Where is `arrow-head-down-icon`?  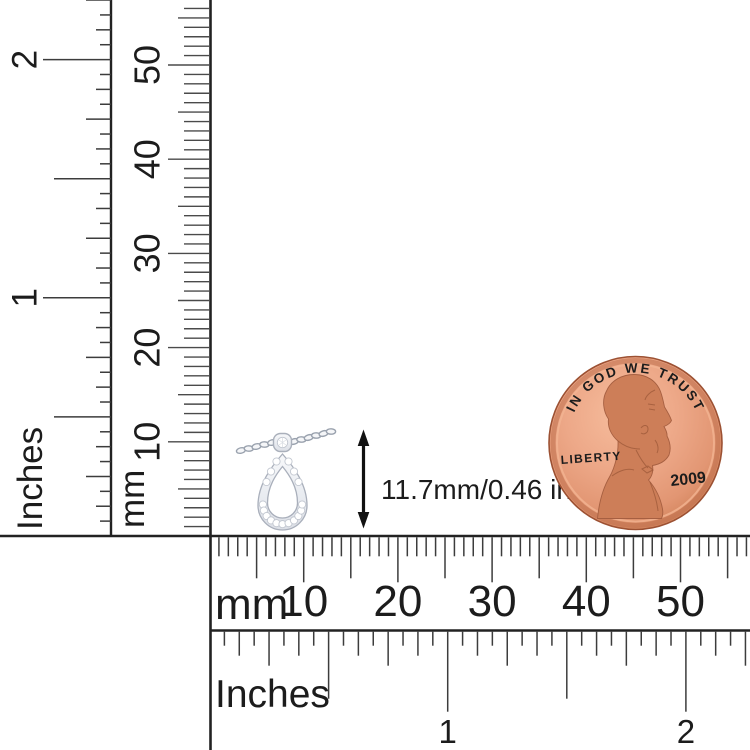 arrow-head-down-icon is located at coordinates (363, 520).